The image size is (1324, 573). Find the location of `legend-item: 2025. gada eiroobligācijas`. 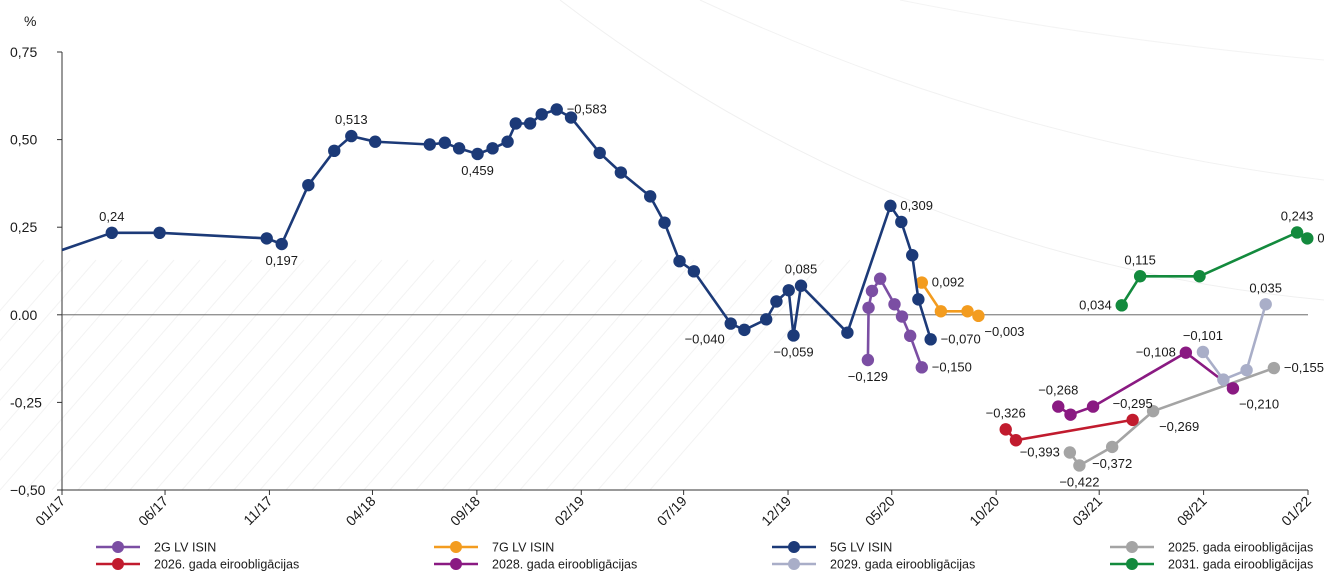

legend-item: 2025. gada eiroobligācijas is located at coordinates (1211, 548).